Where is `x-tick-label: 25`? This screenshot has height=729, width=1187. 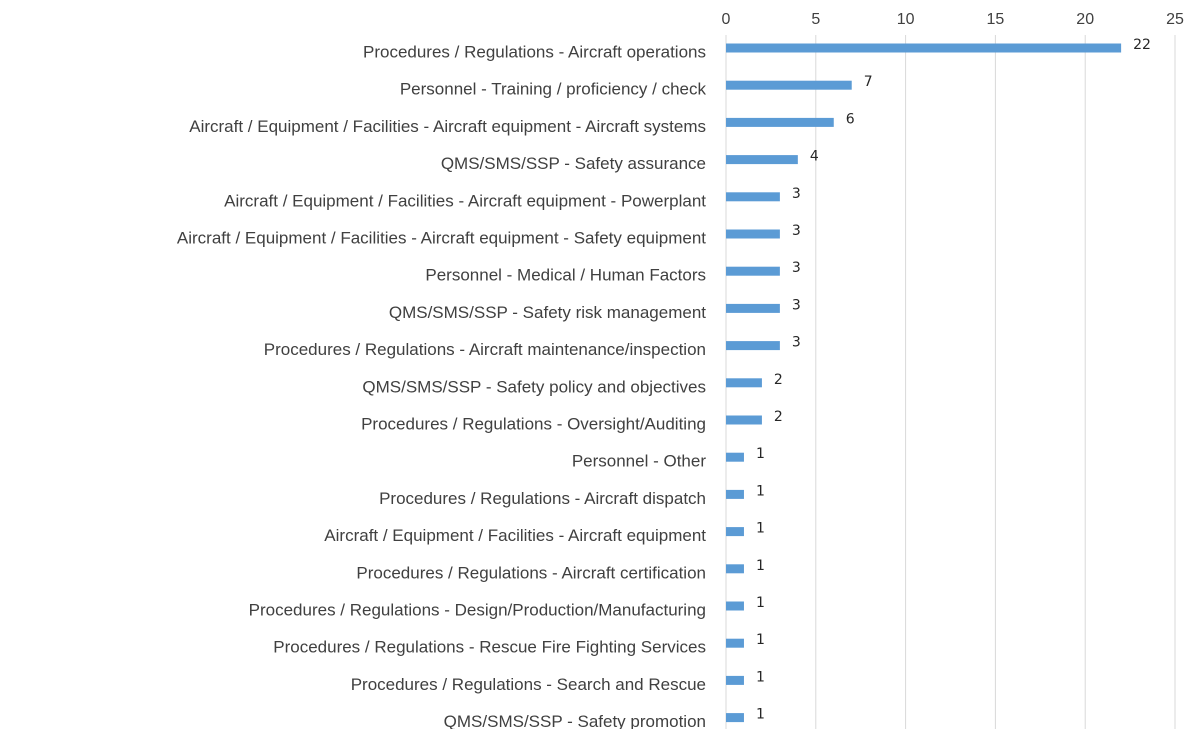
x-tick-label: 25 is located at coordinates (1175, 19).